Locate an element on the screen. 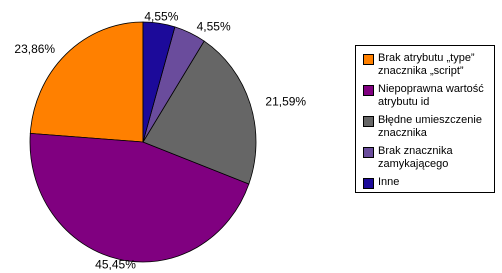 The width and height of the screenshot is (502, 273). legend-label: Brak atrybutu „type” znacznika „script” is located at coordinates (426, 64).